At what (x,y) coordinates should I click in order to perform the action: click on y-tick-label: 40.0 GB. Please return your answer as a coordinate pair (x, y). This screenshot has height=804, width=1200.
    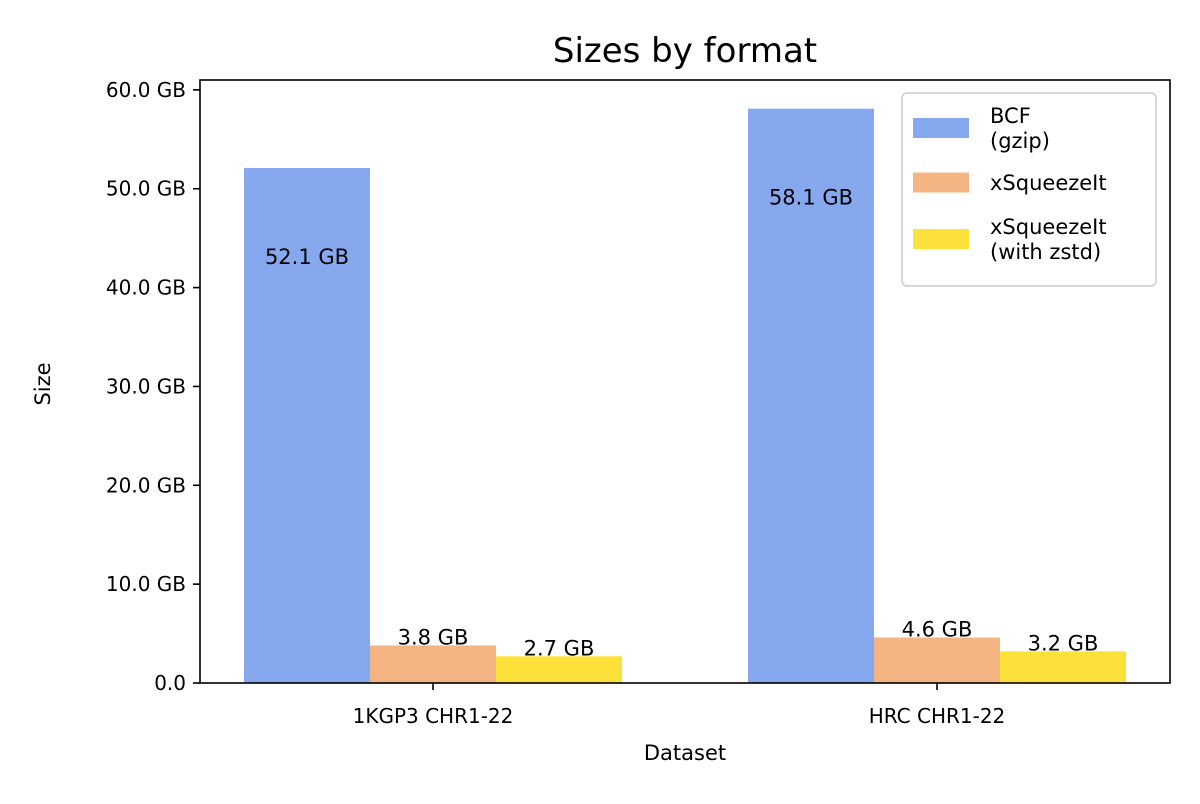
    Looking at the image, I should click on (146, 288).